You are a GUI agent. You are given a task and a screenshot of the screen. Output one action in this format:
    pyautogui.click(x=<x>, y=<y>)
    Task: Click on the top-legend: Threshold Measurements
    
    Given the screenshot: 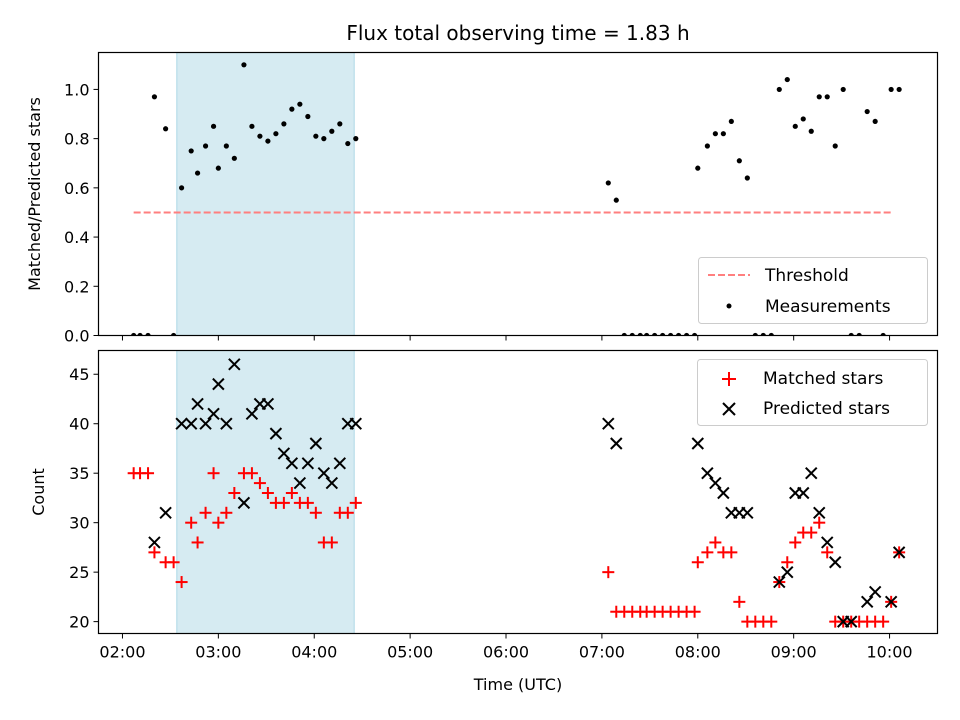 What is the action you would take?
    pyautogui.click(x=813, y=290)
    